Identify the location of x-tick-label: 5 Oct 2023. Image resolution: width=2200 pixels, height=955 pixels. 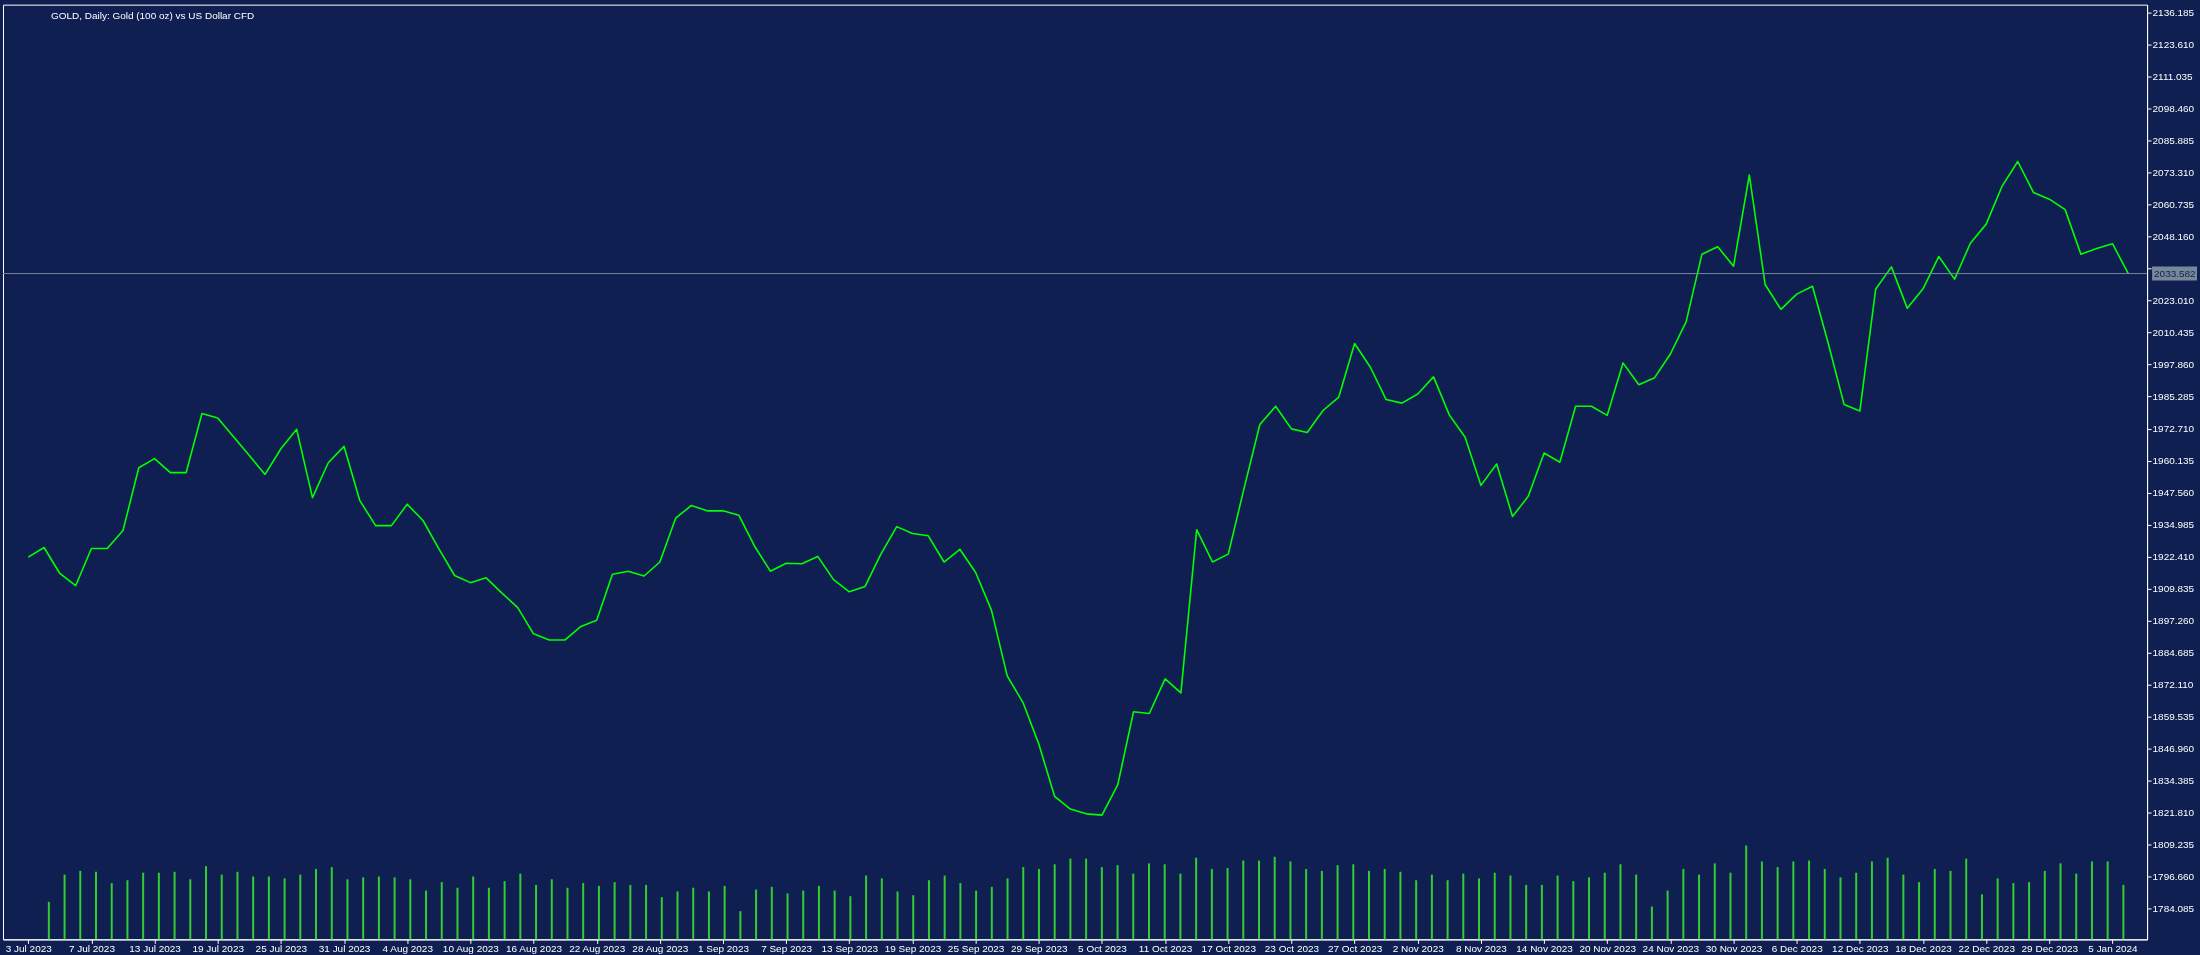
(1103, 948).